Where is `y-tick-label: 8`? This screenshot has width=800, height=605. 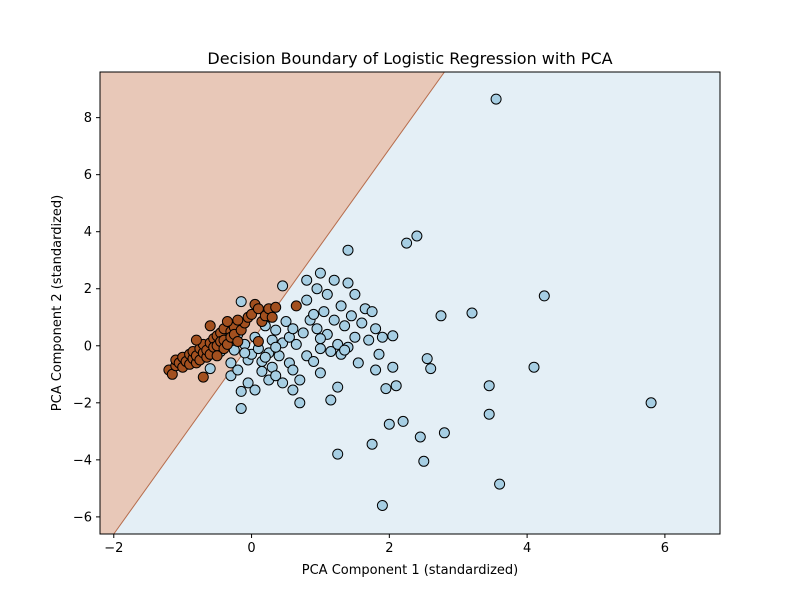 y-tick-label: 8 is located at coordinates (88, 118).